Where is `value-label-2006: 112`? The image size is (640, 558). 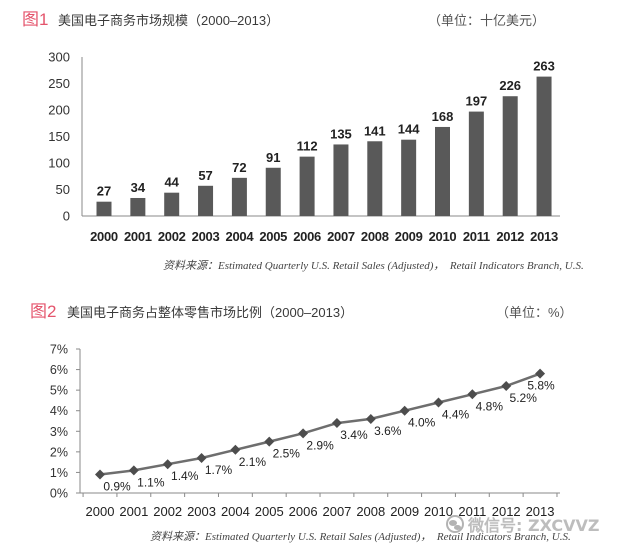
value-label-2006: 112 is located at coordinates (307, 146).